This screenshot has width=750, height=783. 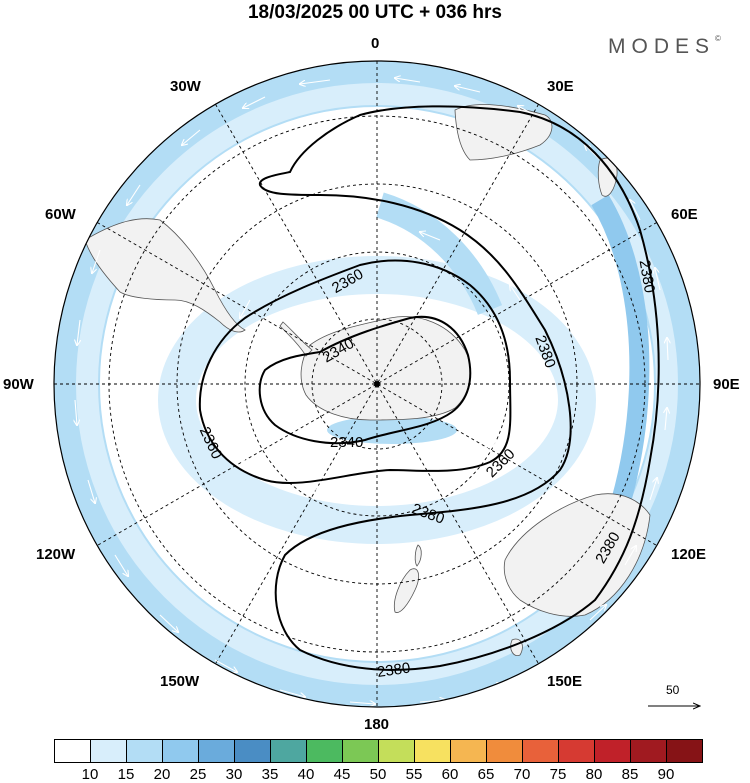 What do you see at coordinates (673, 690) in the screenshot?
I see `reference-vector-label: 50` at bounding box center [673, 690].